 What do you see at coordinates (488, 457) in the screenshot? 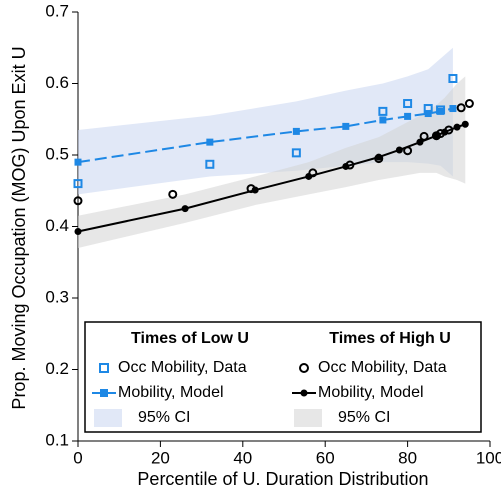
I see `x-tick-label: 100` at bounding box center [488, 457].